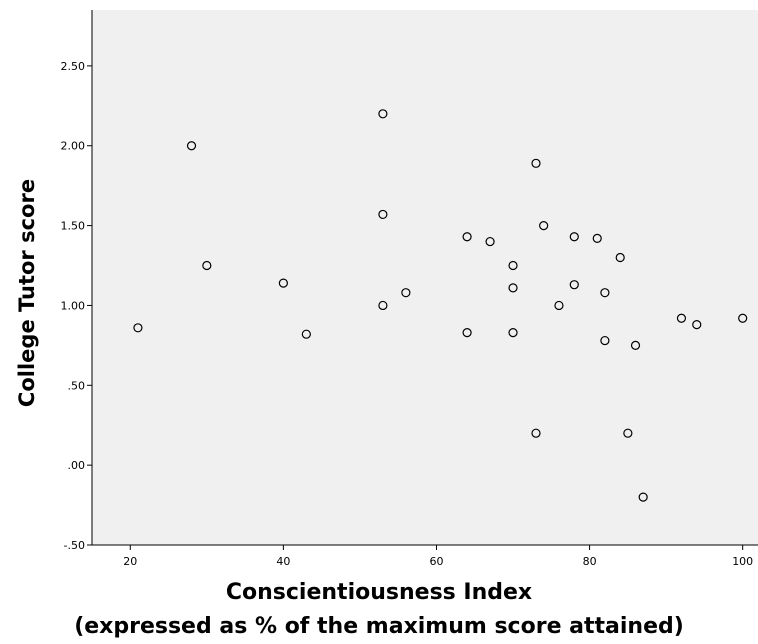 This screenshot has height=644, width=758. What do you see at coordinates (77, 465) in the screenshot?
I see `y-tick-label: .00` at bounding box center [77, 465].